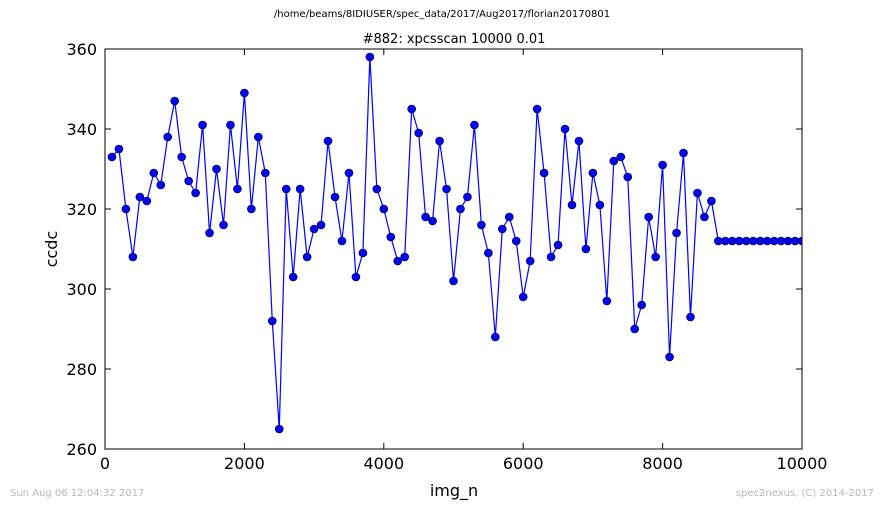  What do you see at coordinates (383, 463) in the screenshot?
I see `x-tick-label: 4000` at bounding box center [383, 463].